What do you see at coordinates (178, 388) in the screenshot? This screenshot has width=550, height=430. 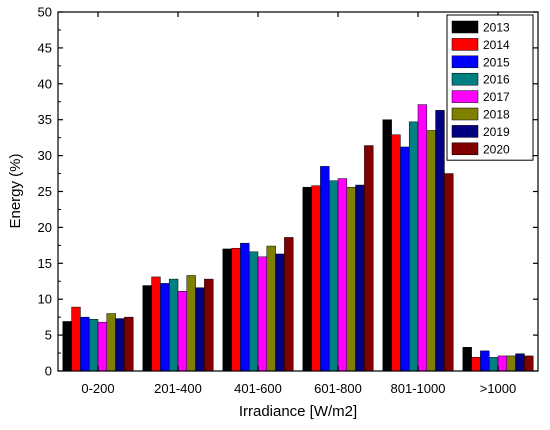 I see `x-tick-label: 201-400` at bounding box center [178, 388].